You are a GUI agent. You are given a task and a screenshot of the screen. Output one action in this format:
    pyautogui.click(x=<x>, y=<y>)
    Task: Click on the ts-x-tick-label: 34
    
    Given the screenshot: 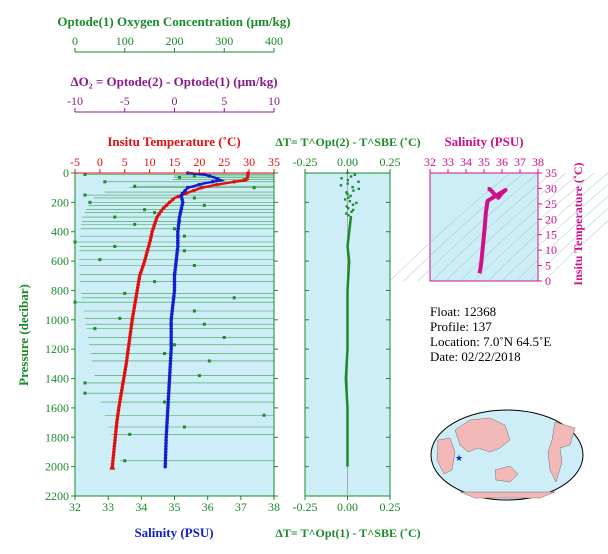 What is the action you would take?
    pyautogui.click(x=466, y=162)
    